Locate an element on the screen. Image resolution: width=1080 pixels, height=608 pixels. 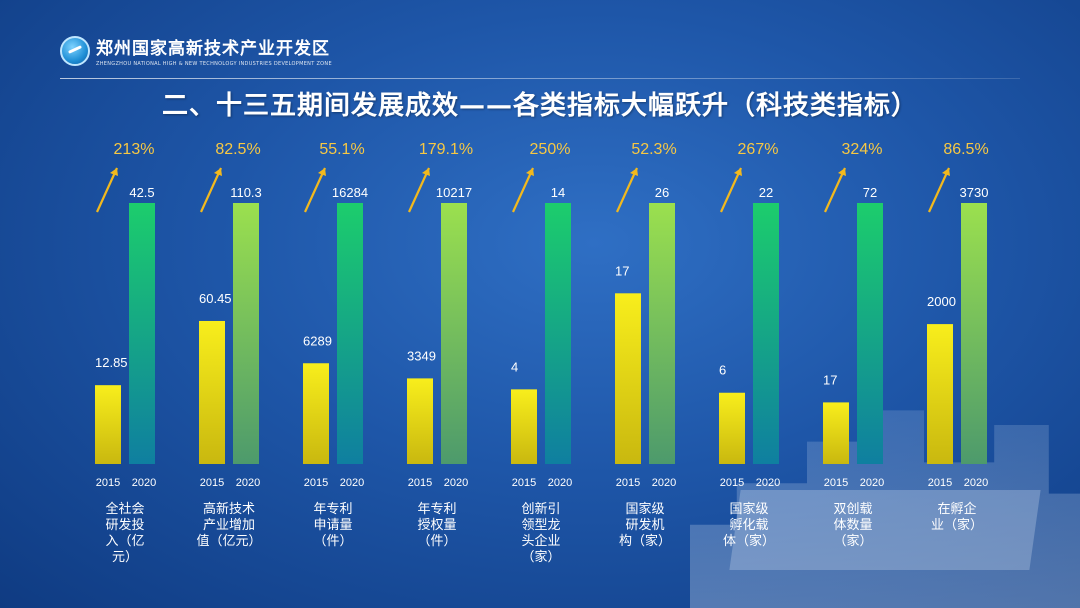
header-divider is located at coordinates (540, 78).